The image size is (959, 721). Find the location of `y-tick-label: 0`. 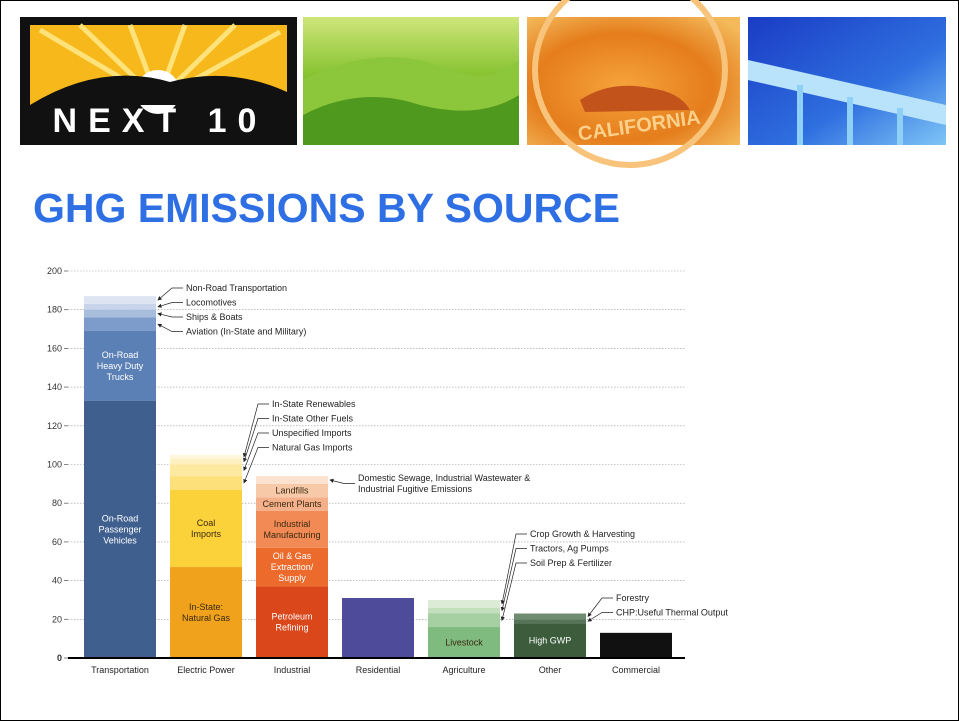

y-tick-label: 0 is located at coordinates (59, 658).